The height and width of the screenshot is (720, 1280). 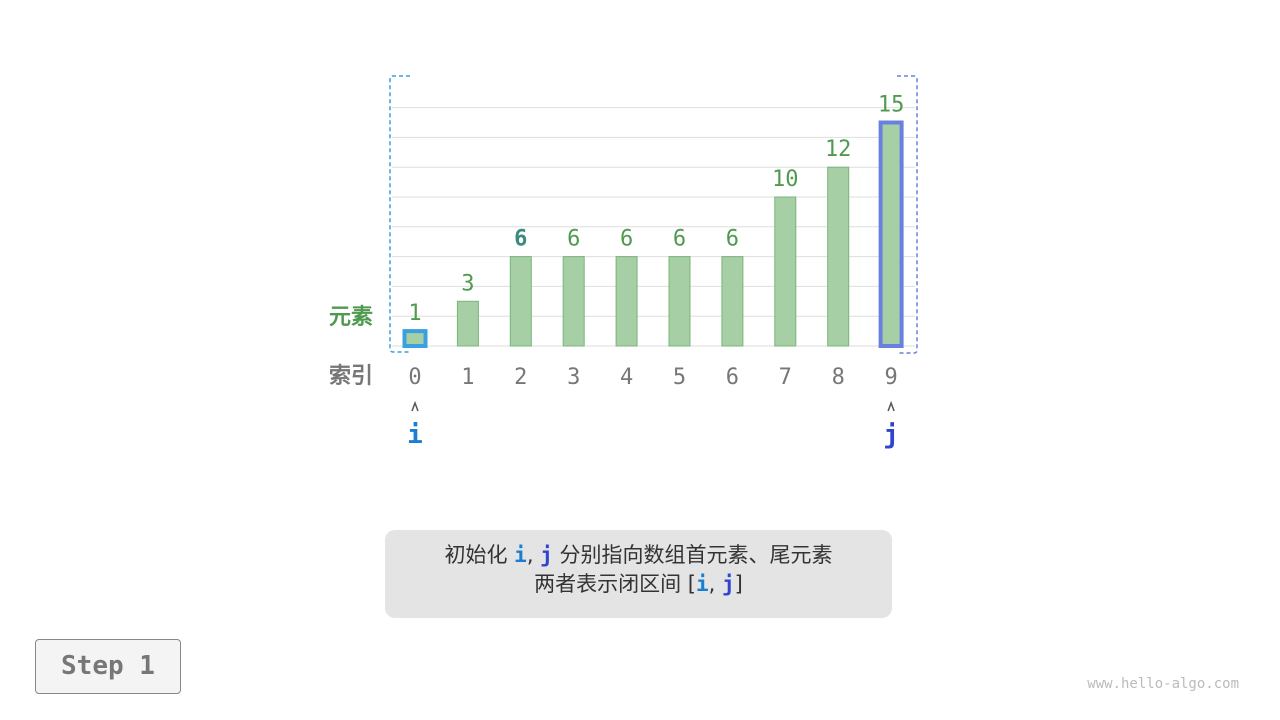 What do you see at coordinates (891, 105) in the screenshot?
I see `element-value: 15` at bounding box center [891, 105].